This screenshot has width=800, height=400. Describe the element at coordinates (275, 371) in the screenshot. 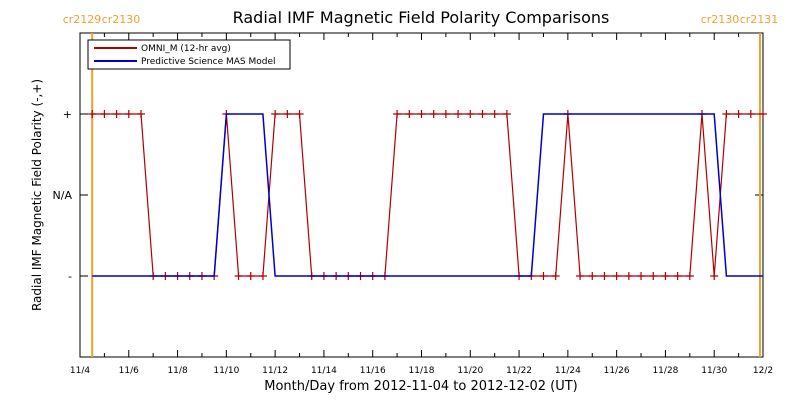

I see `x-tick-label: 11/12` at that location.